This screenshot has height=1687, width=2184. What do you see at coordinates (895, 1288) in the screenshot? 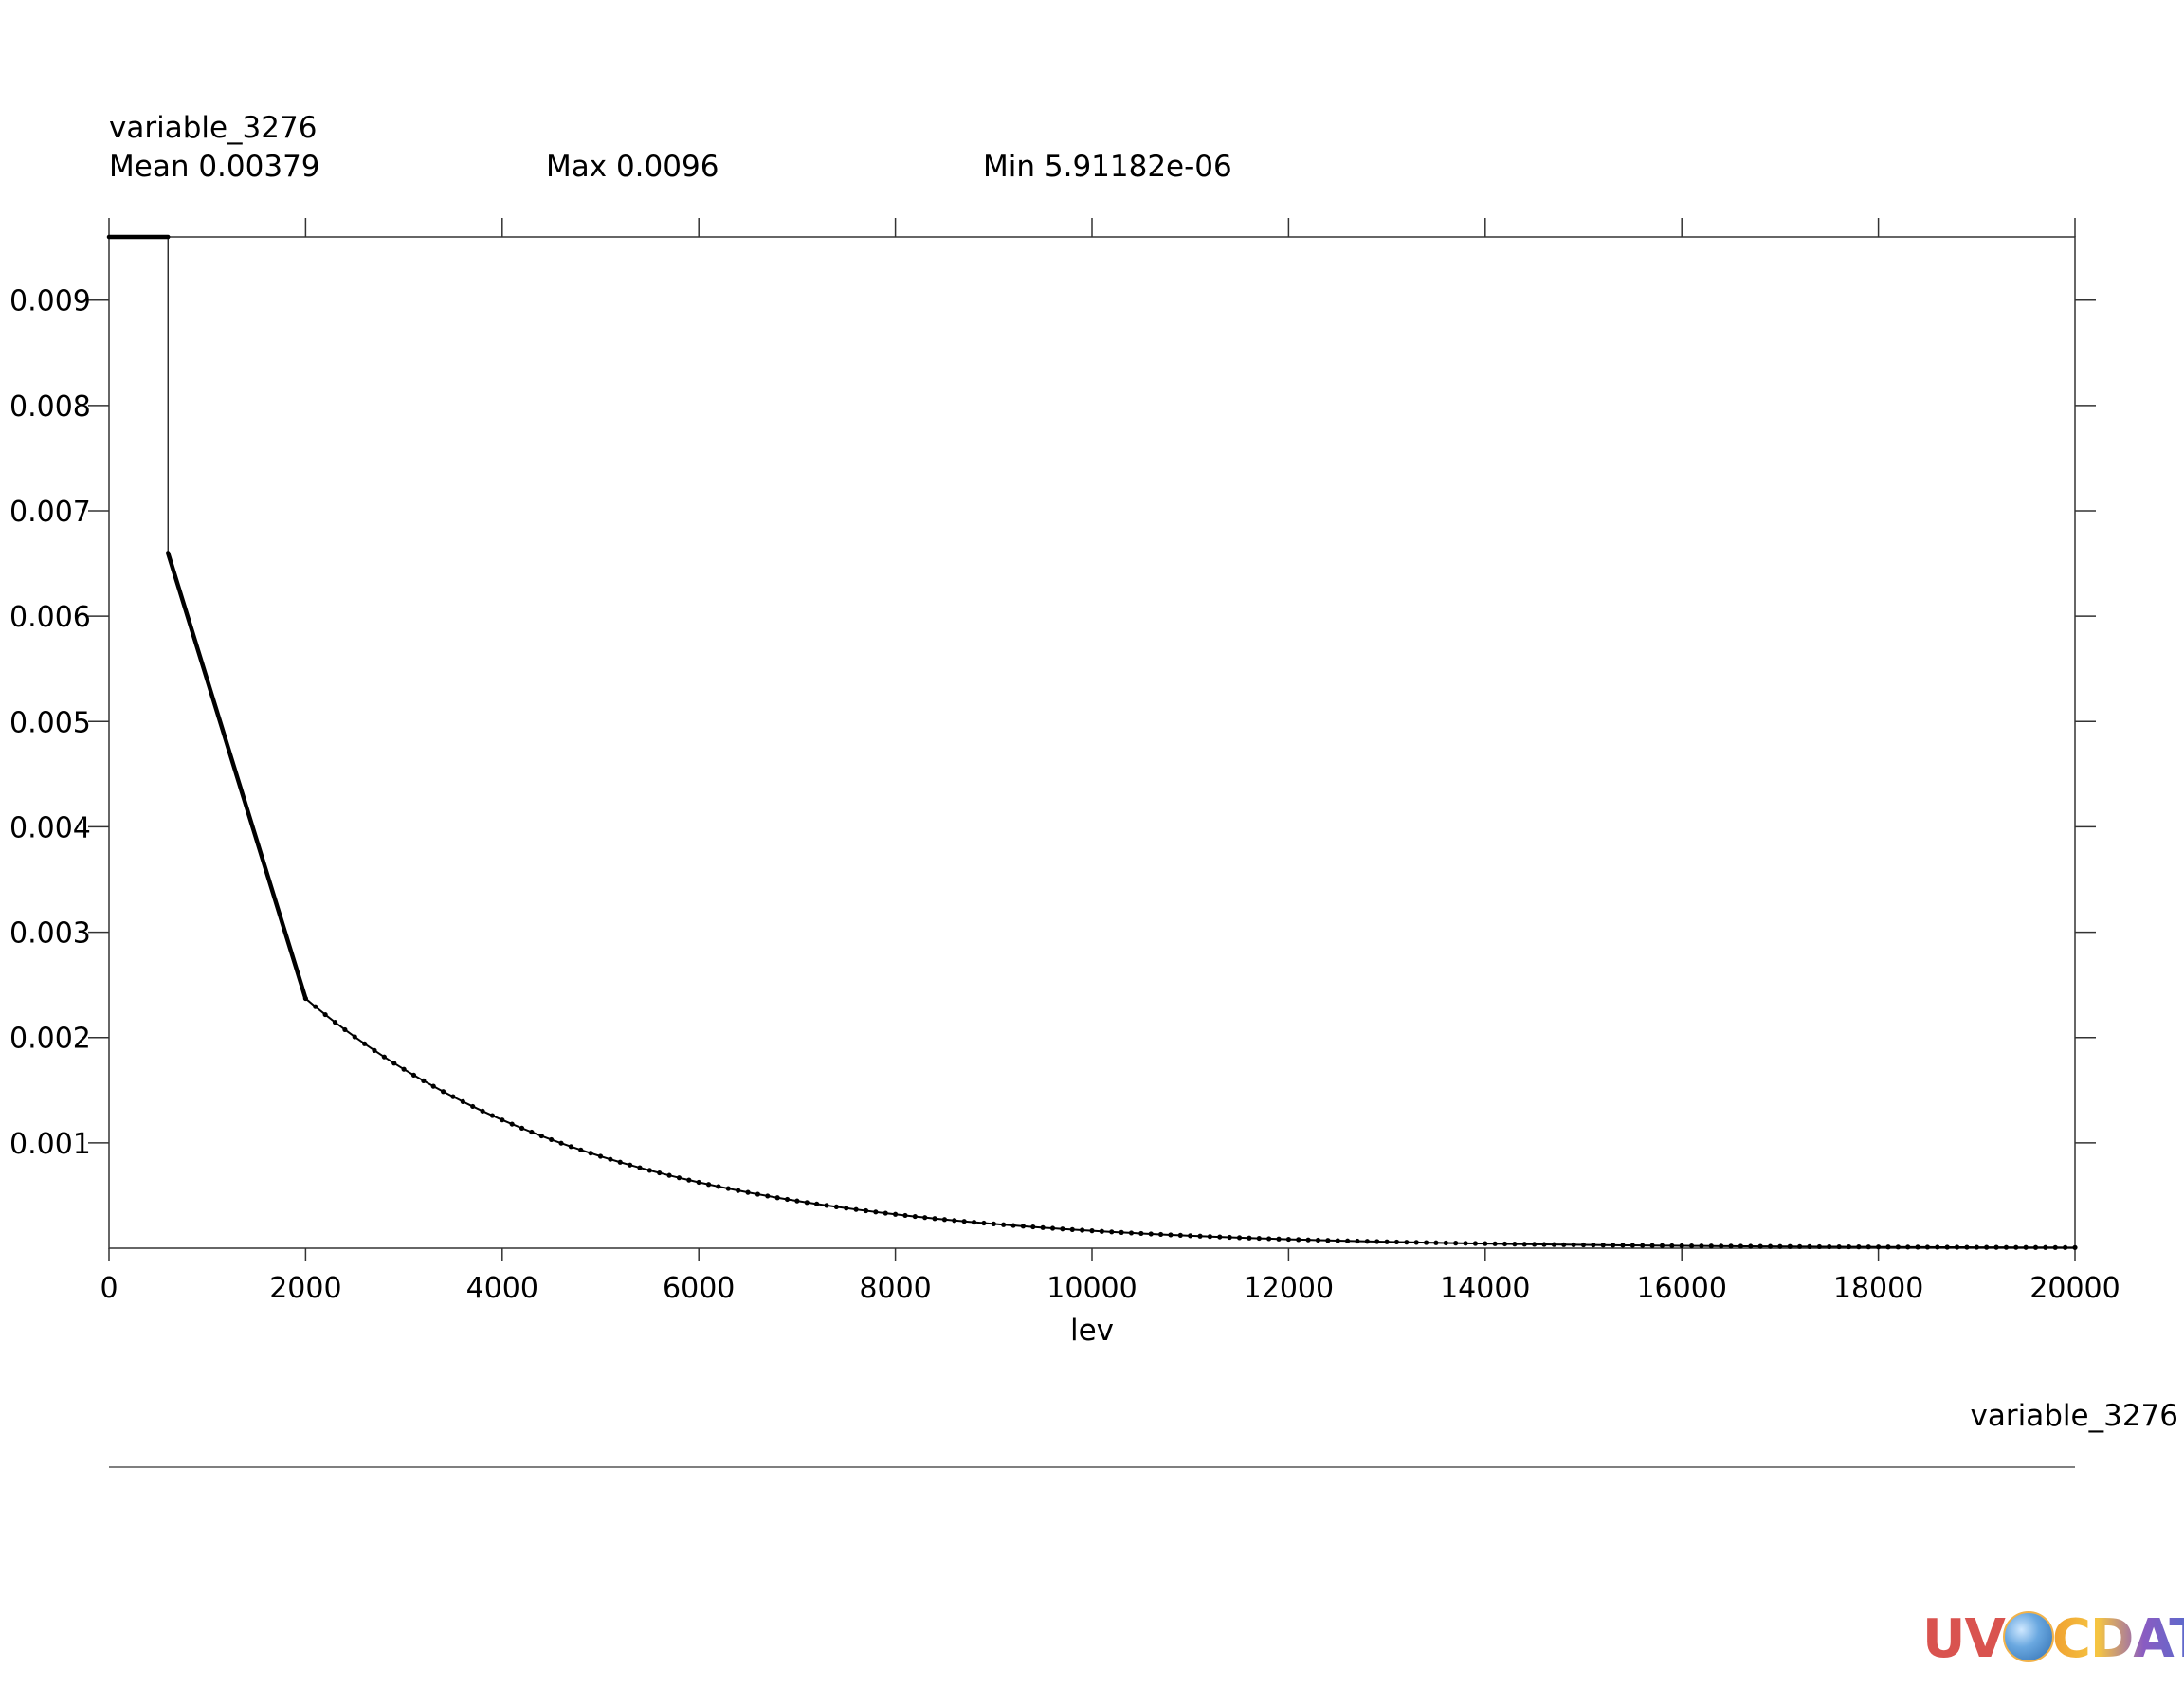
I see `x-tick-label: 8000` at bounding box center [895, 1288].